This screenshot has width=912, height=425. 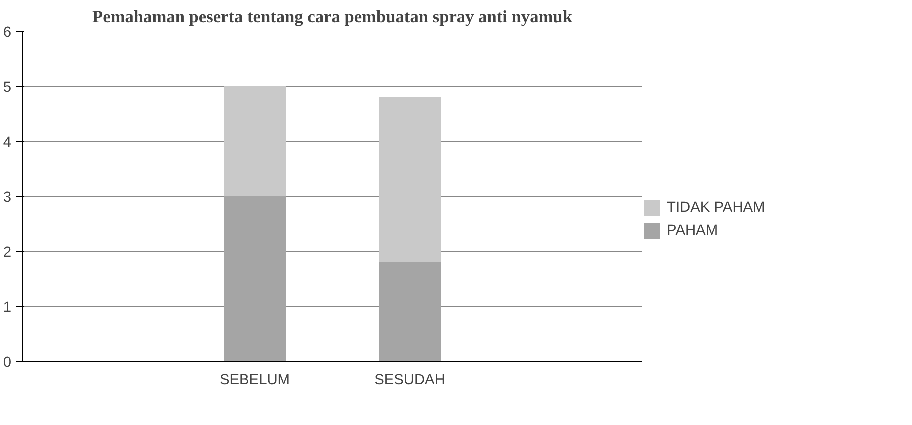 What do you see at coordinates (7, 308) in the screenshot?
I see `y-tick-label: 1` at bounding box center [7, 308].